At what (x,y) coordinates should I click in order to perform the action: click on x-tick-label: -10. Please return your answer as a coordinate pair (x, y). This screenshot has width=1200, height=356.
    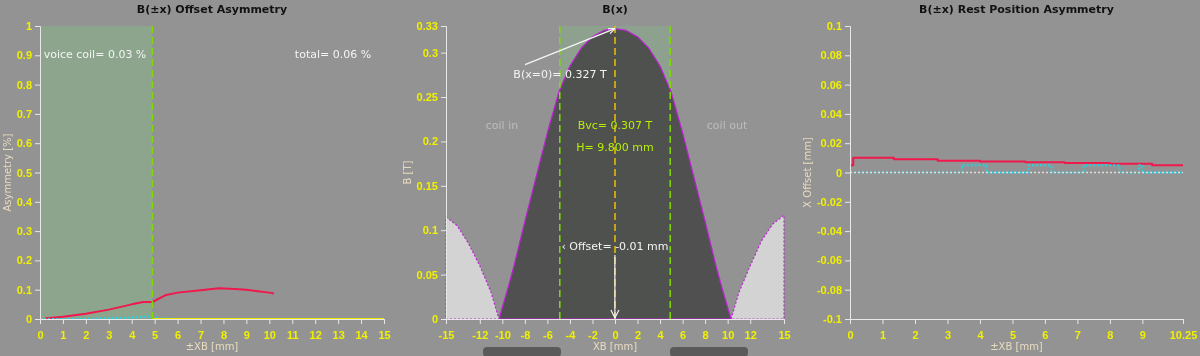
    Looking at the image, I should click on (502, 335).